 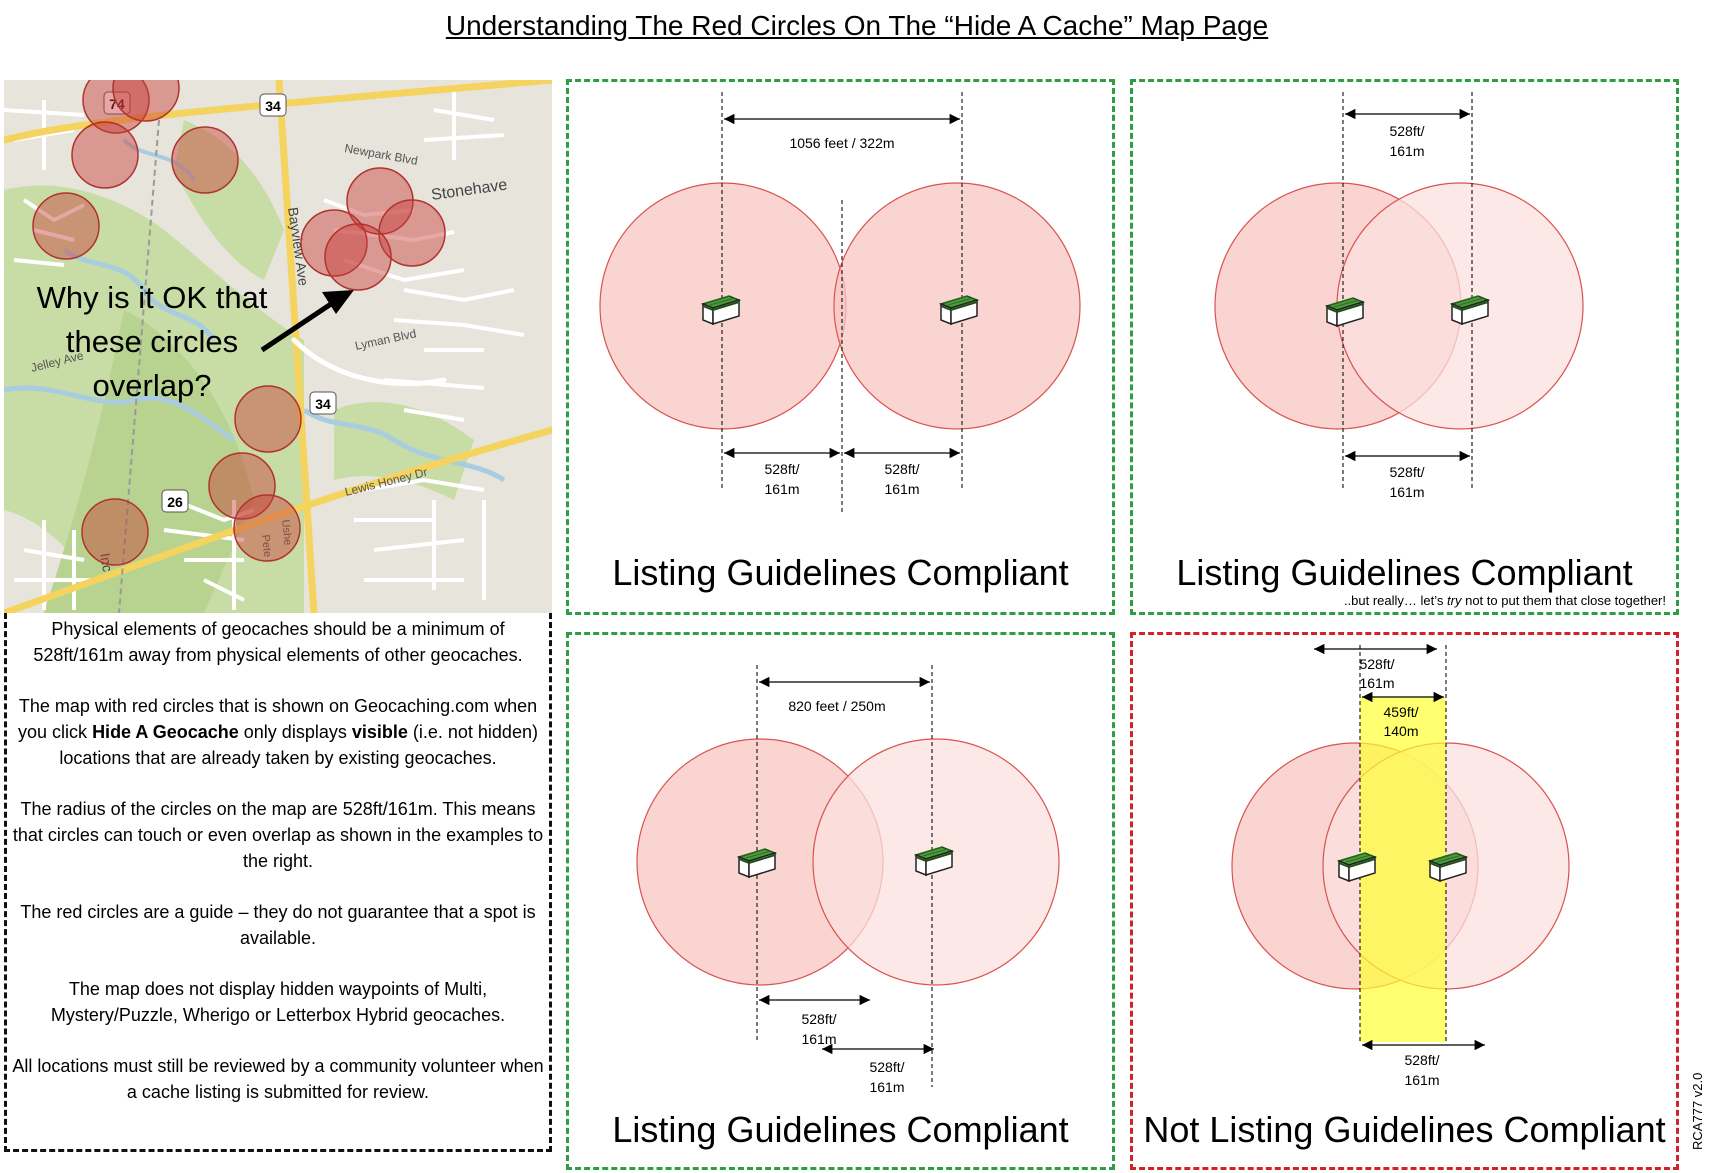 What do you see at coordinates (152, 297) in the screenshot?
I see `svg-text: Why is it OK that` at bounding box center [152, 297].